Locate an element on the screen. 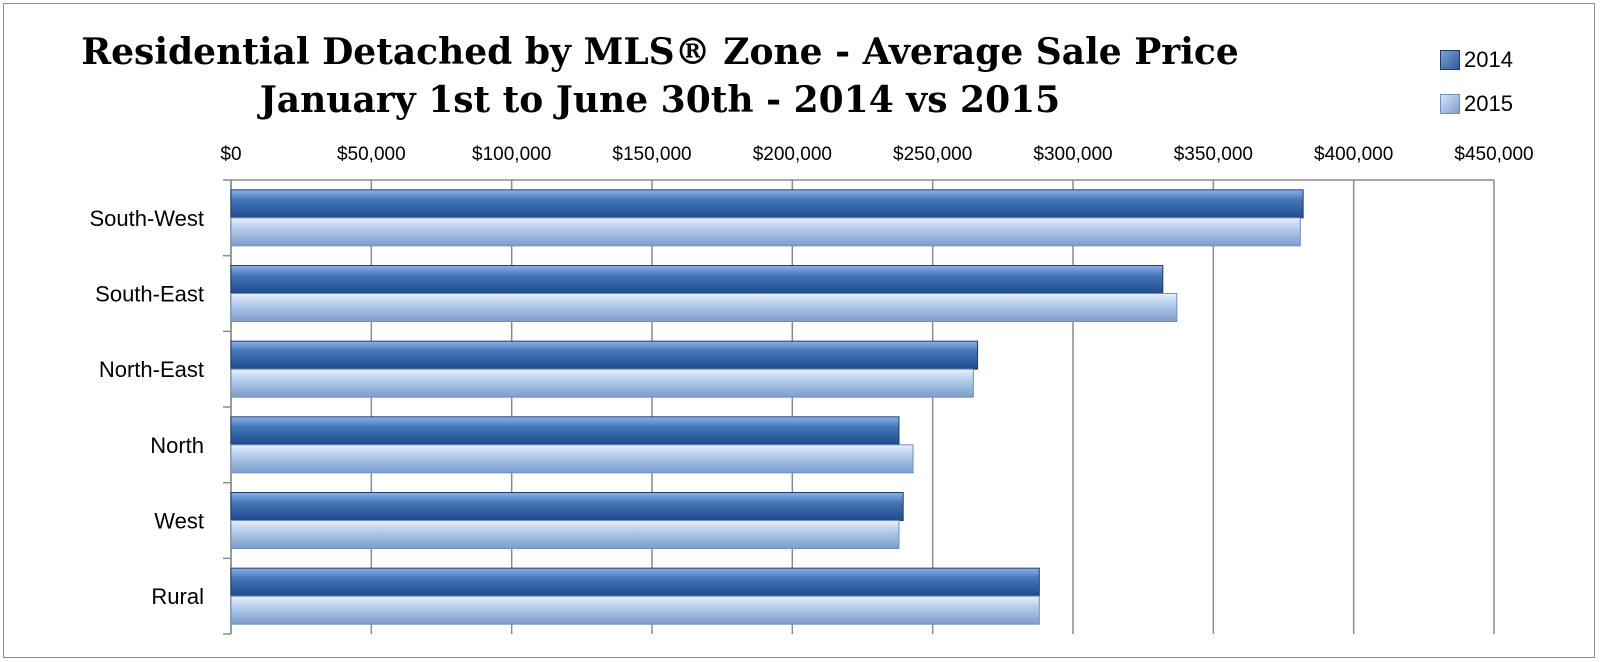 This screenshot has width=1600, height=662. bar-2015-north-east is located at coordinates (602, 383).